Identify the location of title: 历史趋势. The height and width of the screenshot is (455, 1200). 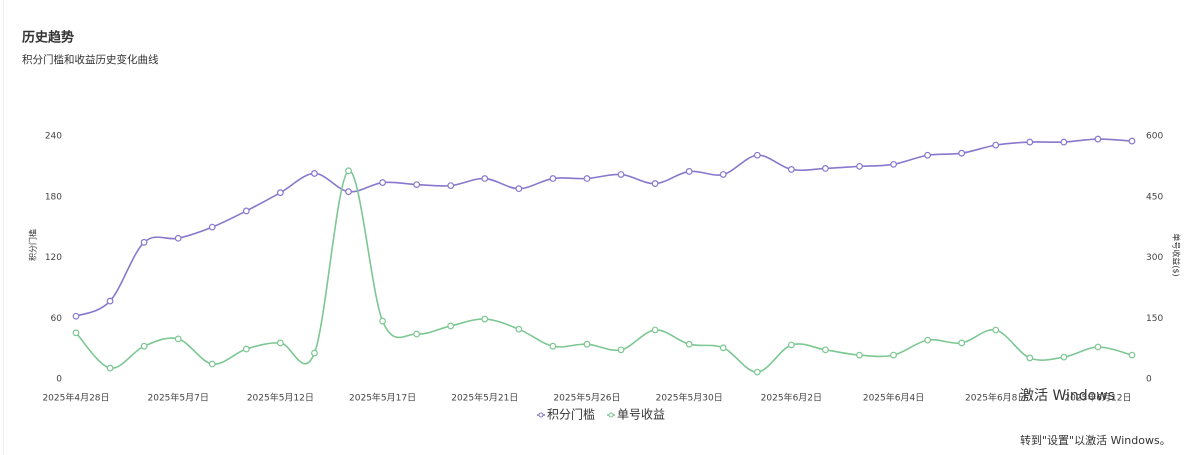
(48, 38).